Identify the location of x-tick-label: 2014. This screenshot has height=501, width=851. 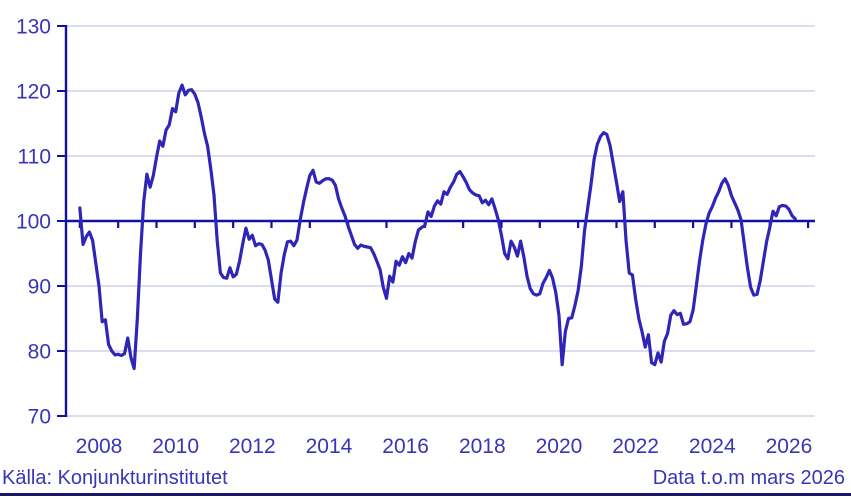
(329, 446).